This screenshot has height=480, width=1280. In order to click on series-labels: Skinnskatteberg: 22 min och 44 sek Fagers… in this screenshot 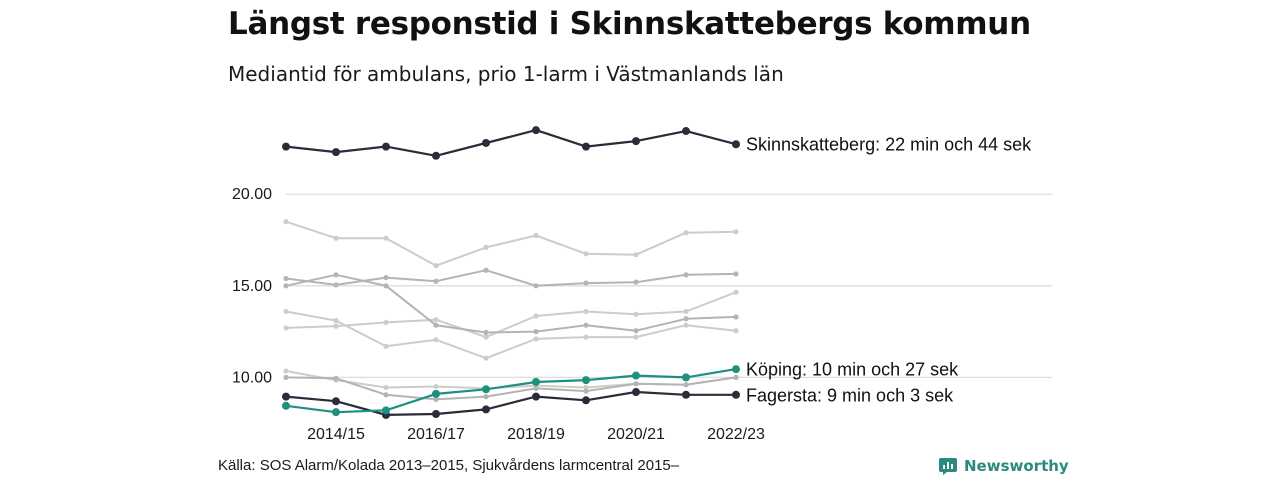, I will do `click(889, 270)`.